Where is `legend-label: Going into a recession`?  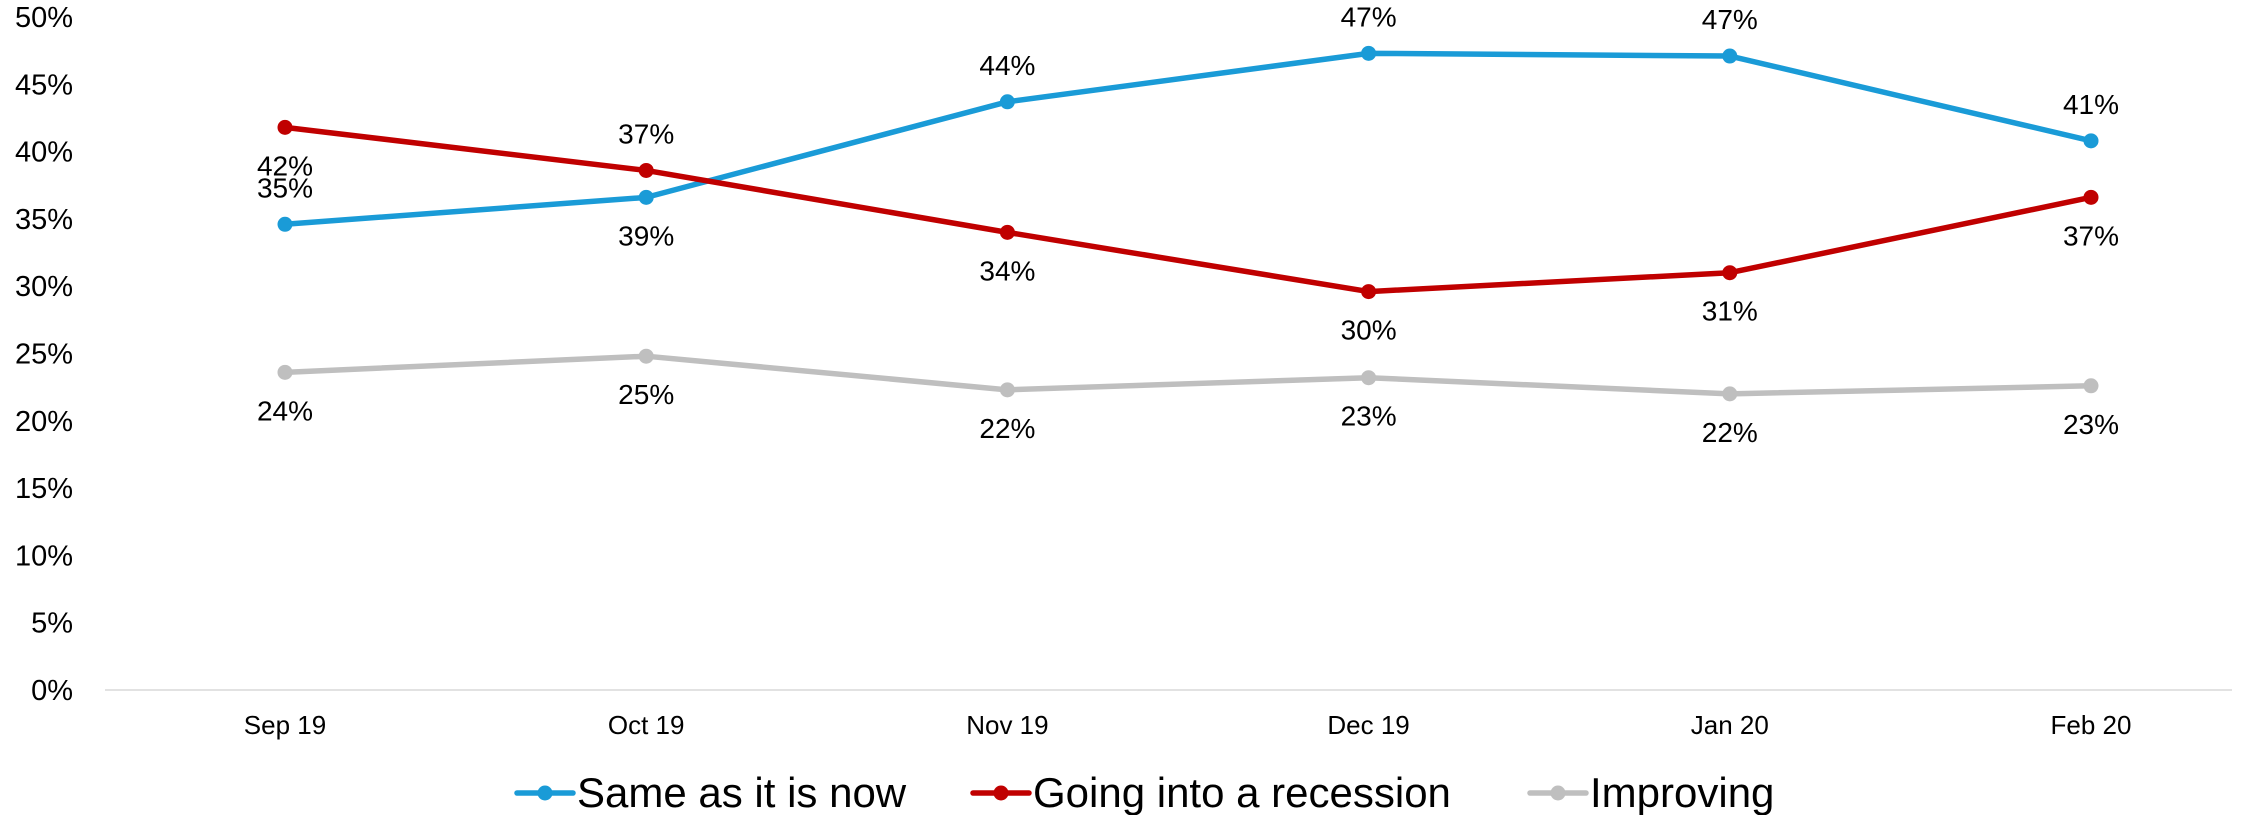 legend-label: Going into a recession is located at coordinates (1242, 792).